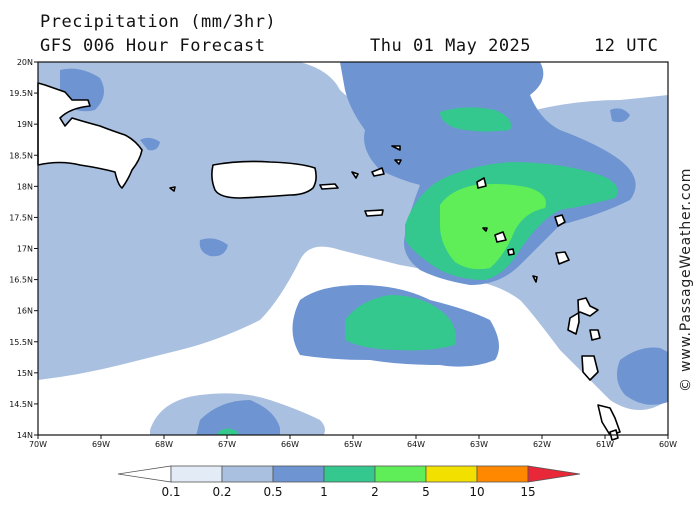 Image resolution: width=700 pixels, height=525 pixels. What do you see at coordinates (221, 492) in the screenshot?
I see `legend-level-label: 0.2` at bounding box center [221, 492].